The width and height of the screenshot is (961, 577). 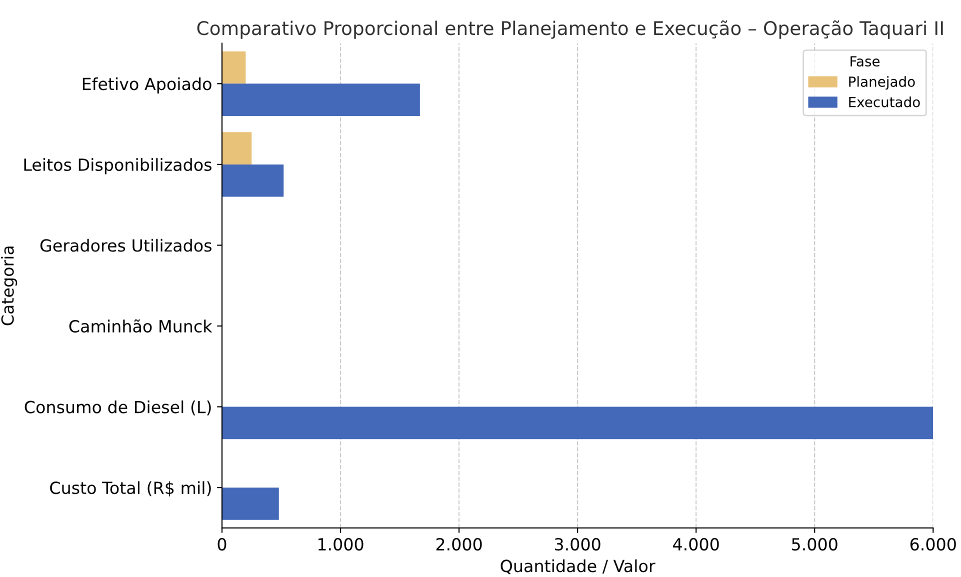 I want to click on y-tick-label: Custo Total (R$ mil), so click(x=130, y=488).